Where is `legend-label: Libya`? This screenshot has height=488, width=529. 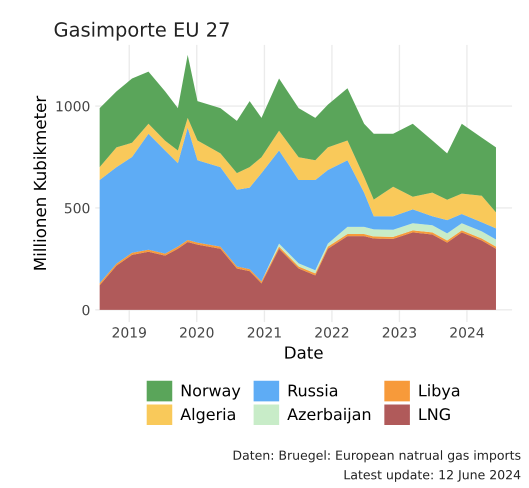 legend-label: Libya is located at coordinates (439, 392).